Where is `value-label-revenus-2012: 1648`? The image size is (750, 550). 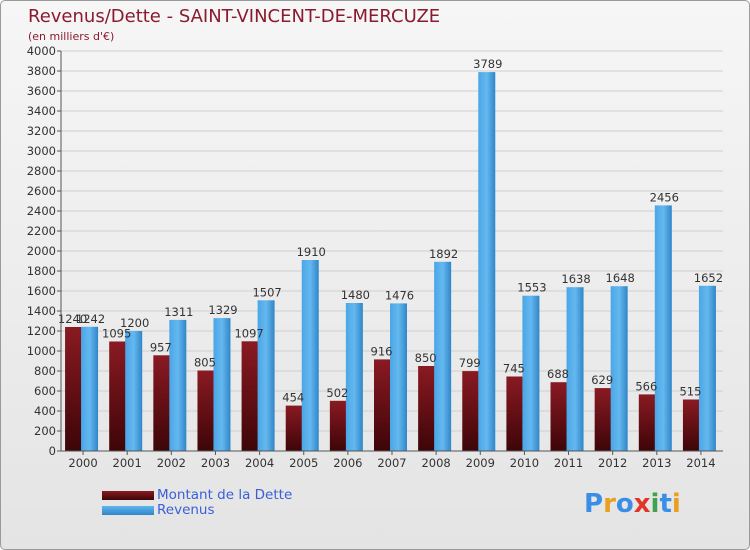
value-label-revenus-2012: 1648 is located at coordinates (620, 278).